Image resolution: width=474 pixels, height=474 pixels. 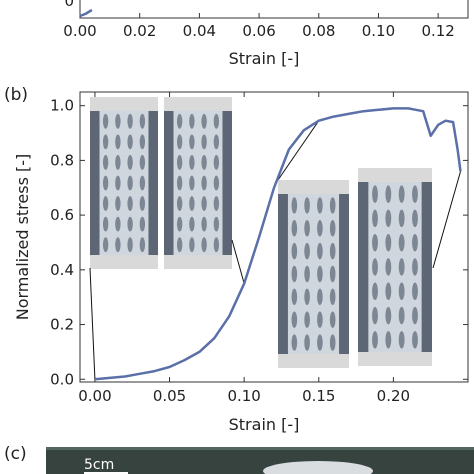 What do you see at coordinates (62, 379) in the screenshot?
I see `panel-b-y-tick-label: 0.0` at bounding box center [62, 379].